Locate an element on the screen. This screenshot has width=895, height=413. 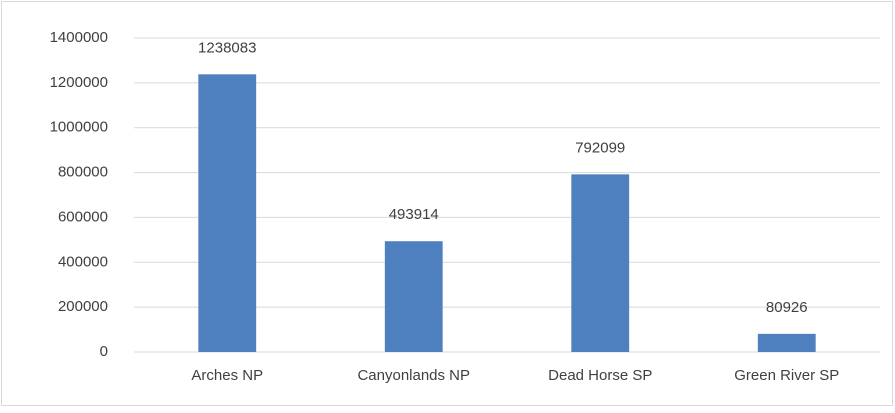
x-tick-label: Green River SP is located at coordinates (786, 375).